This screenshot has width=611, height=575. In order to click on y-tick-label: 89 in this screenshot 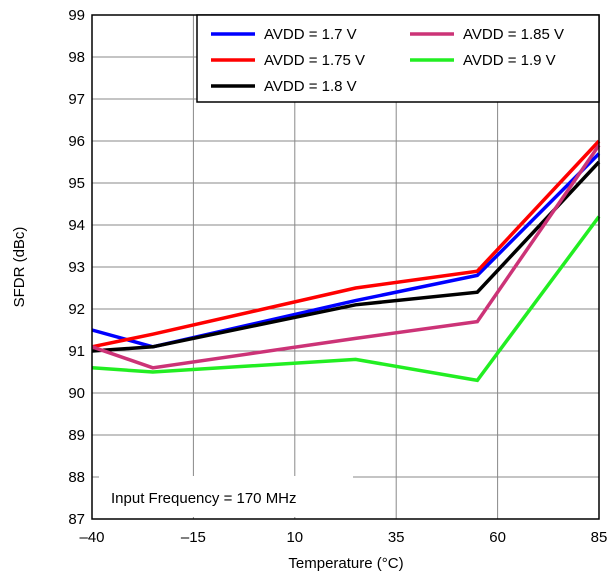, I will do `click(76, 435)`.